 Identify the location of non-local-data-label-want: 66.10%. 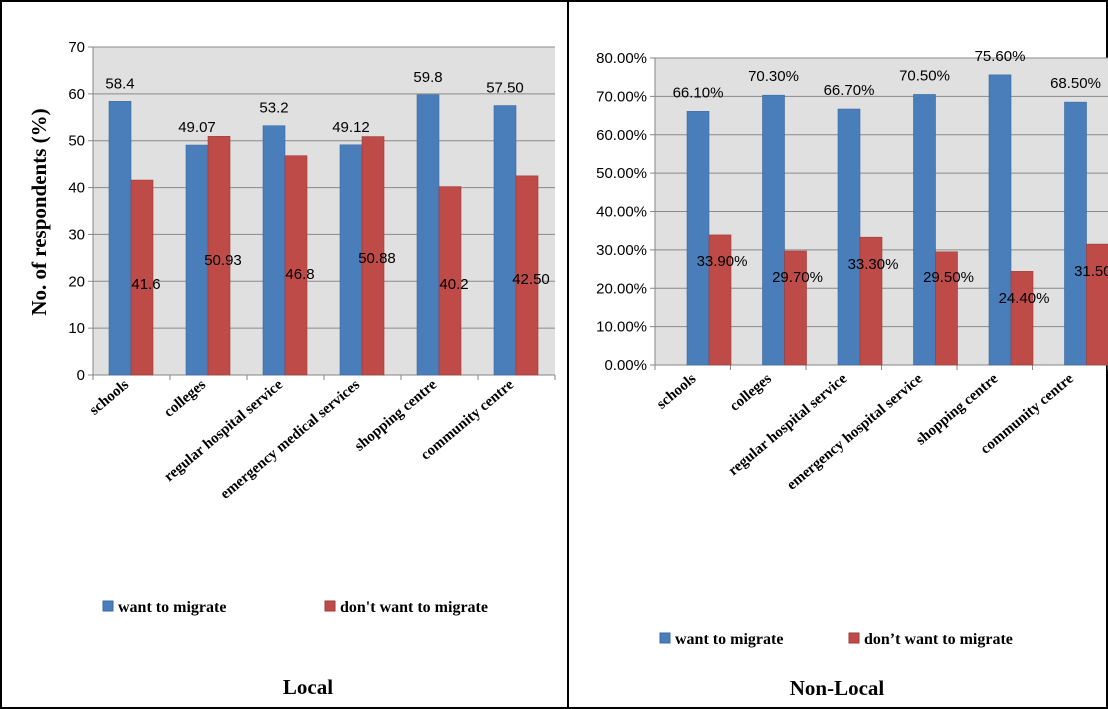
(698, 92).